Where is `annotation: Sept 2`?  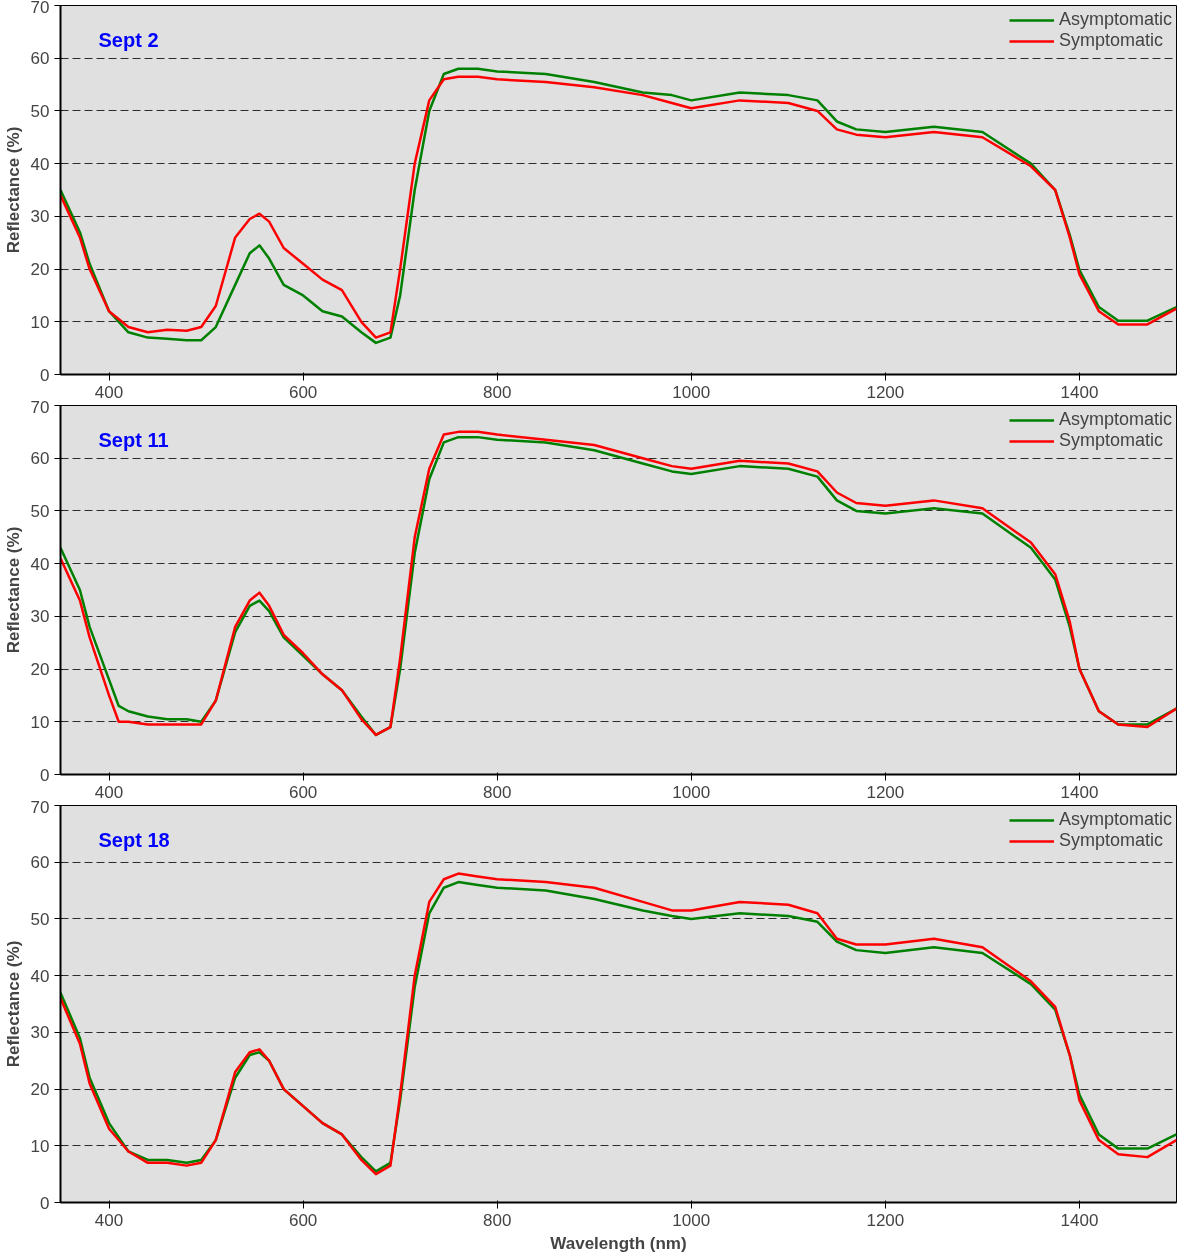 annotation: Sept 2 is located at coordinates (128, 39).